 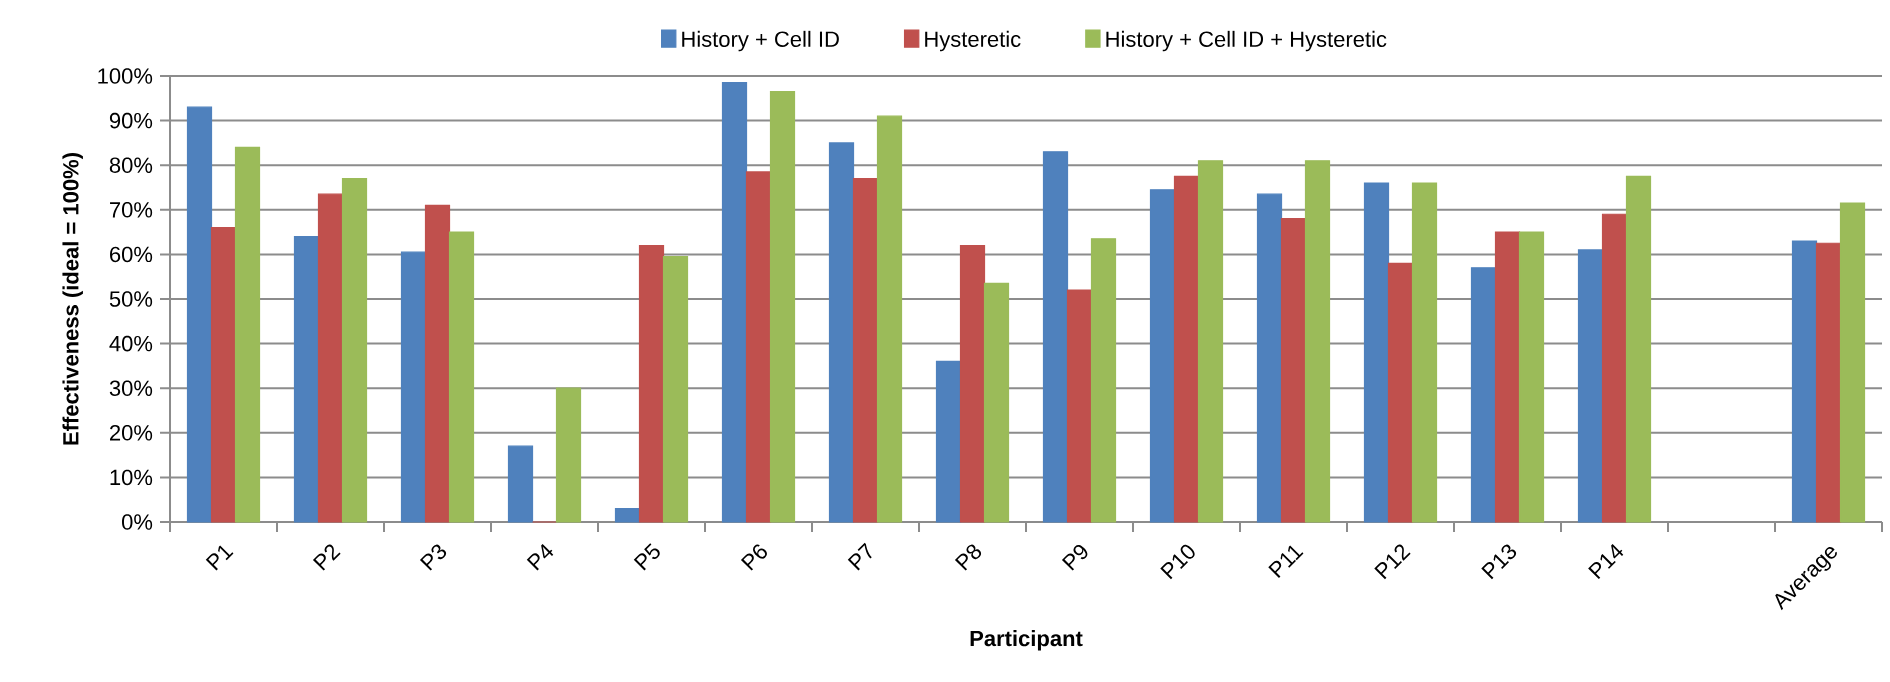 I want to click on x-tick-label: P1, so click(x=219, y=558).